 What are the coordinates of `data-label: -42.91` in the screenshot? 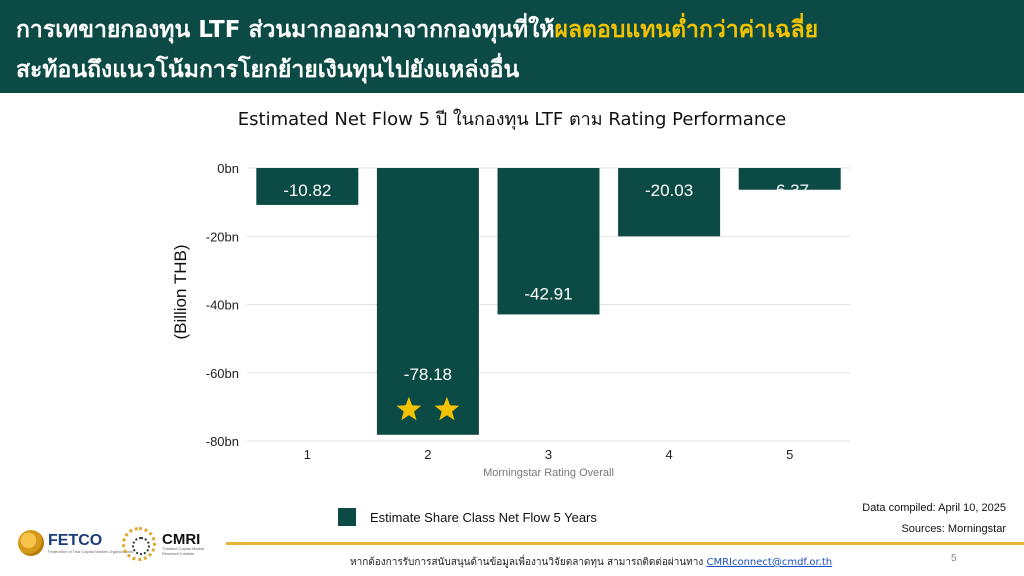 It's located at (548, 293).